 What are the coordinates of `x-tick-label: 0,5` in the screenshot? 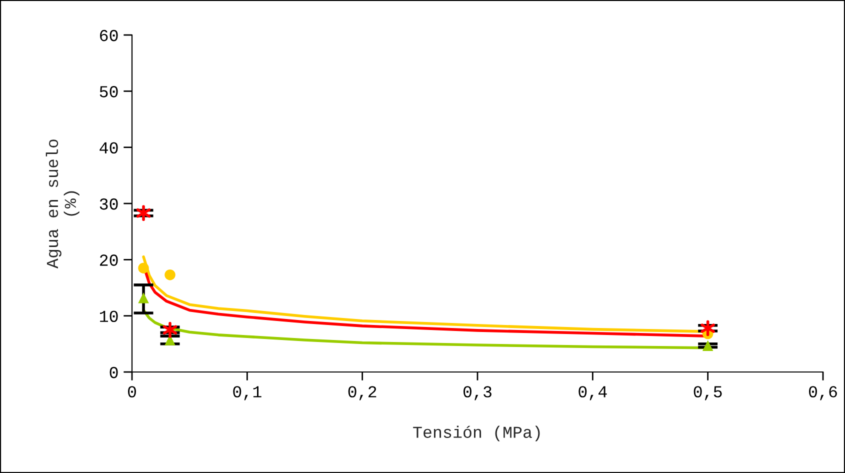 It's located at (708, 393).